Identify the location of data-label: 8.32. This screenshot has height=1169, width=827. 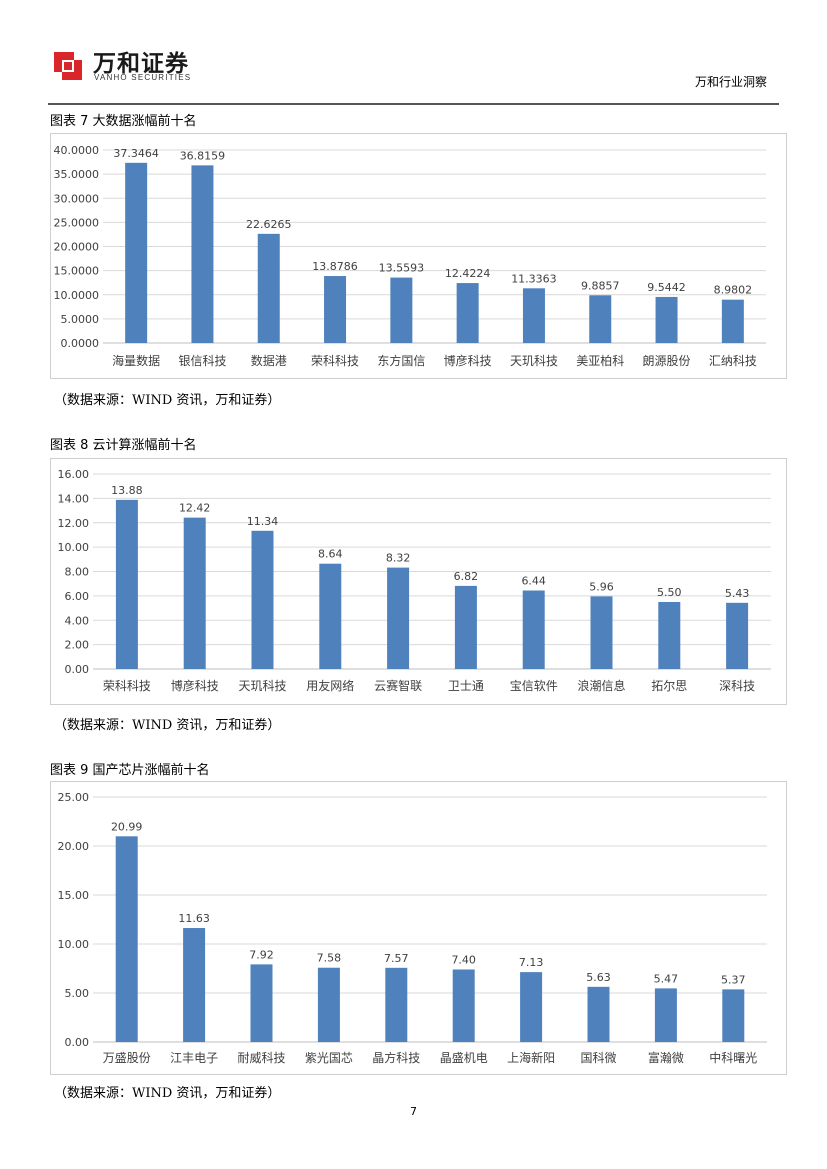
(398, 558).